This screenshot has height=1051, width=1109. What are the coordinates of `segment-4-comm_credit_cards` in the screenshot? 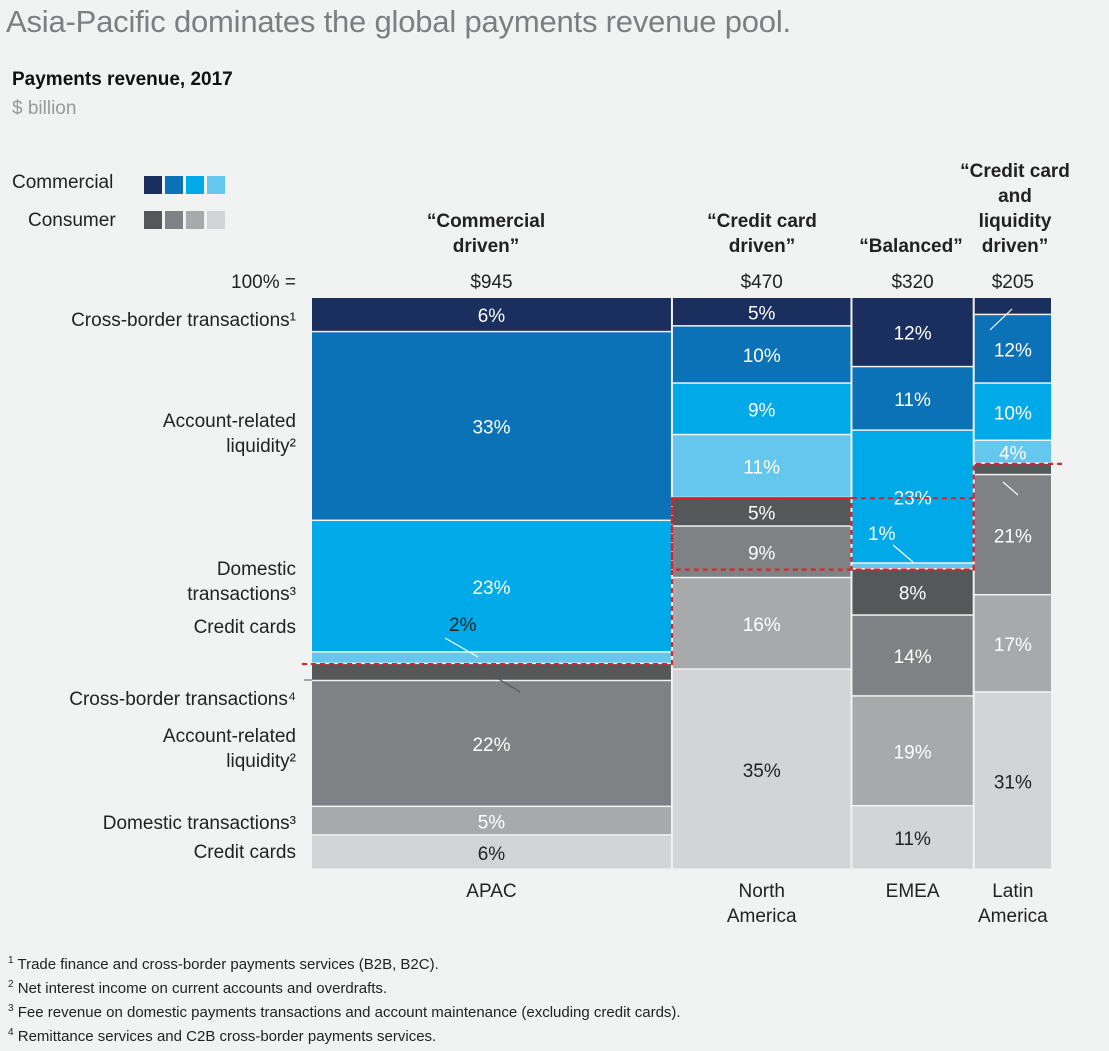 It's located at (1012, 452).